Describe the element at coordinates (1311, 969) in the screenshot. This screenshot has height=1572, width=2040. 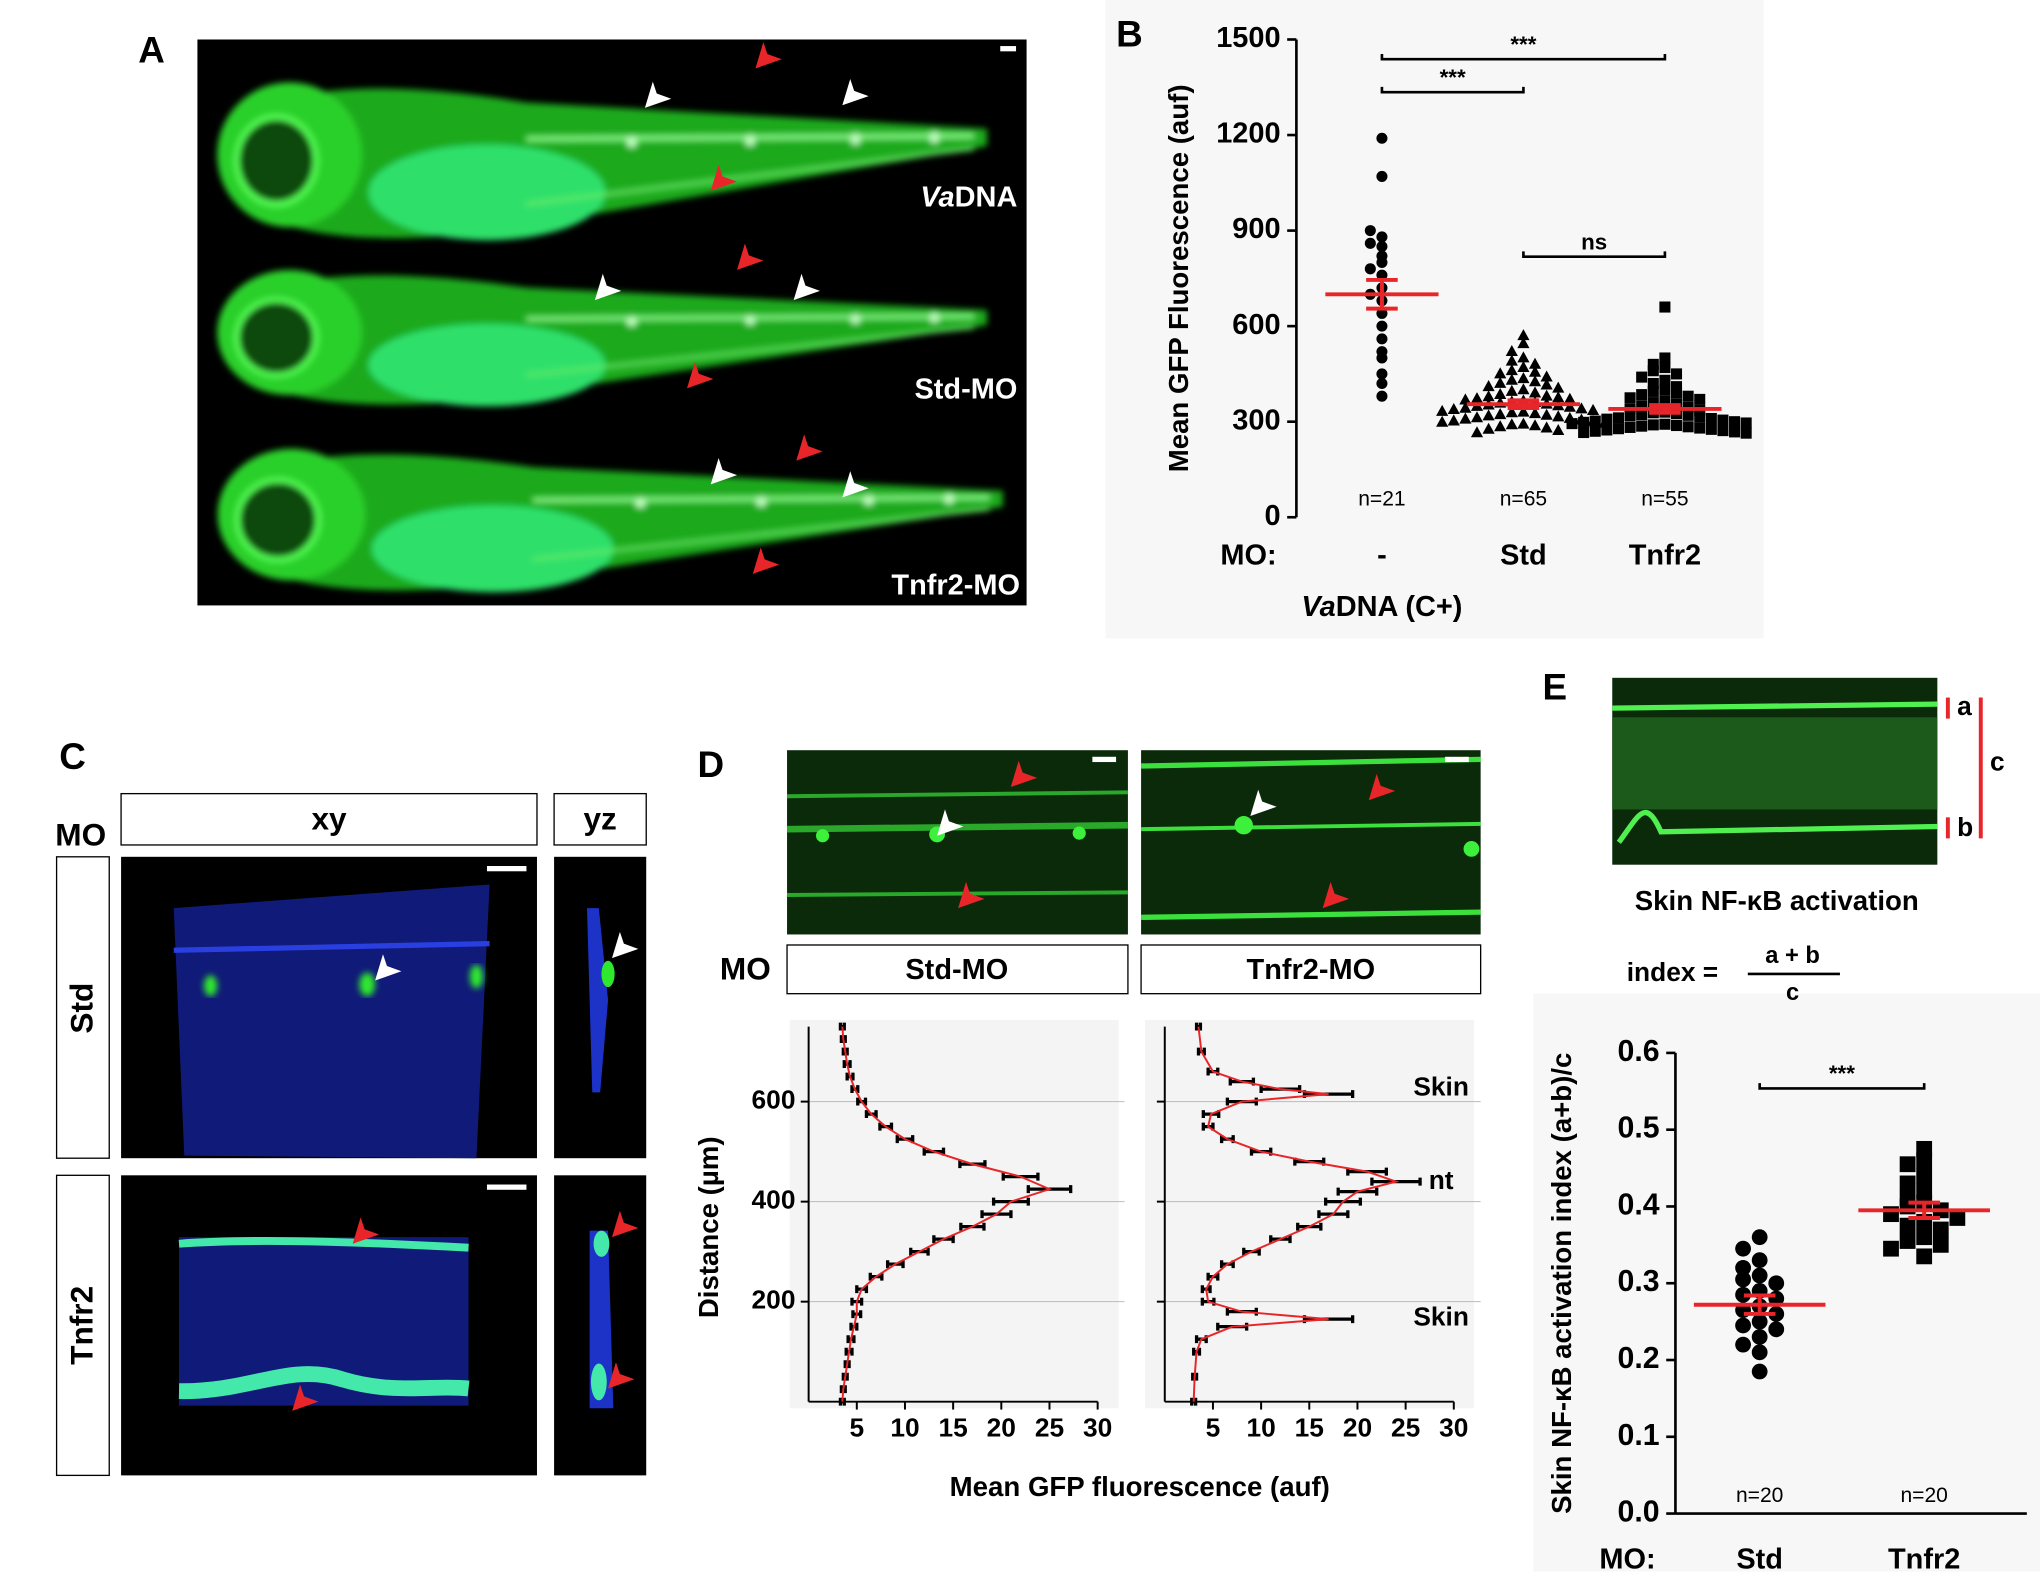
I see `column-header-box` at that location.